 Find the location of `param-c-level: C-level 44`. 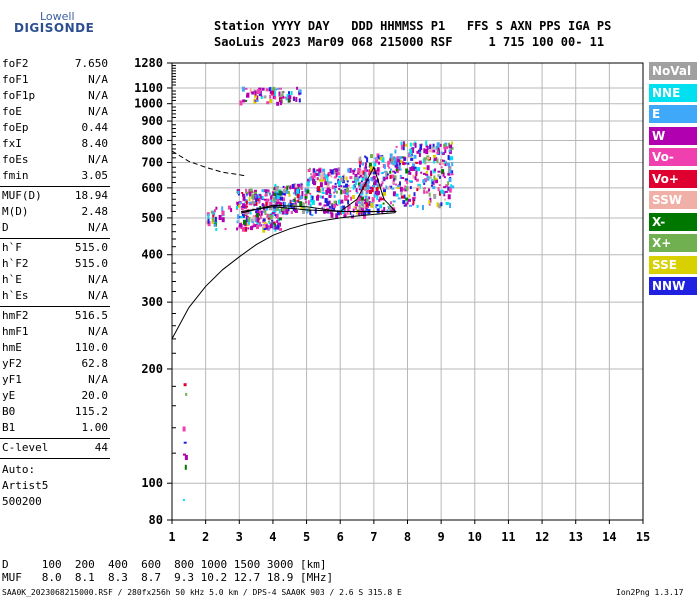

param-c-level: C-level 44 is located at coordinates (55, 449).